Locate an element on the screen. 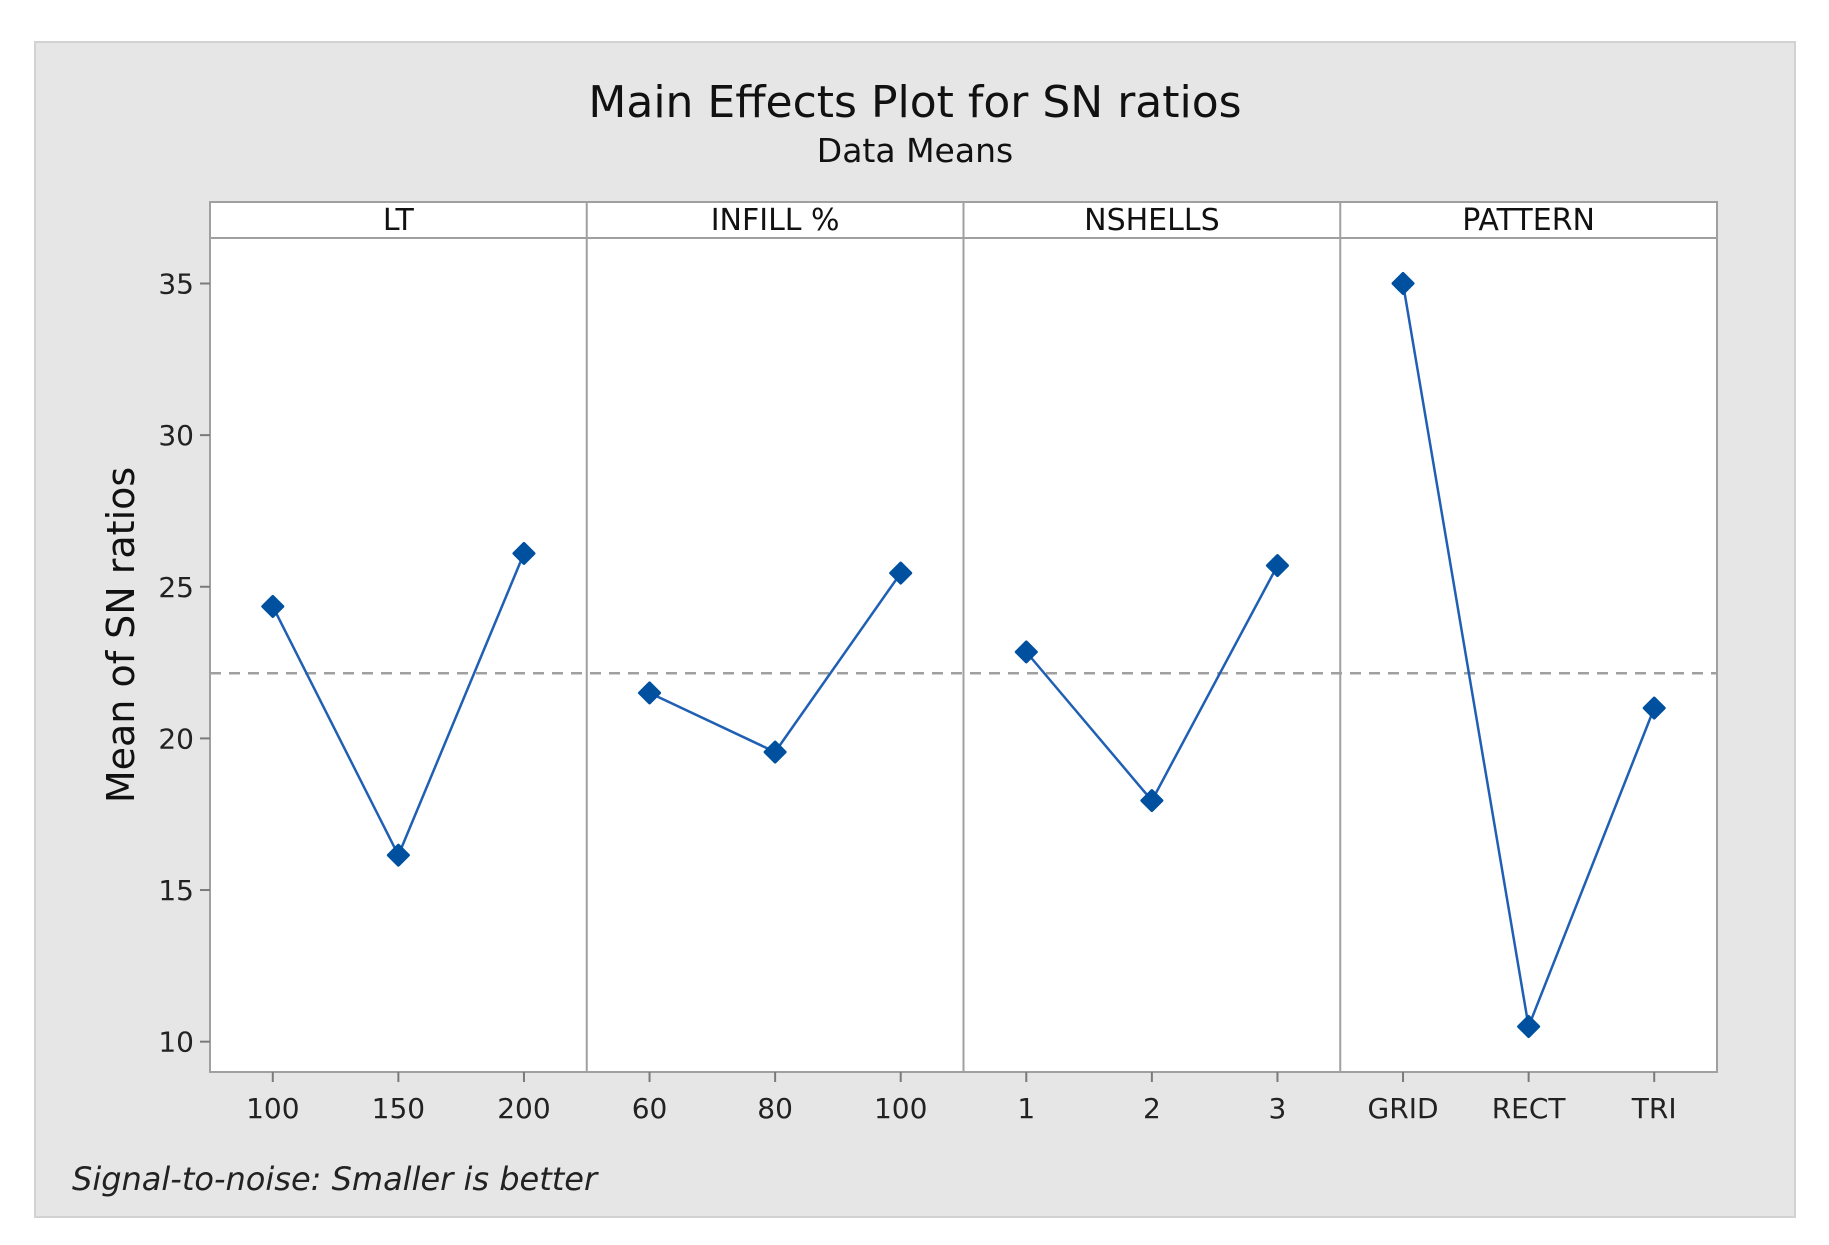 This screenshot has height=1245, width=1829. x-tick-label: 60 is located at coordinates (650, 1108).